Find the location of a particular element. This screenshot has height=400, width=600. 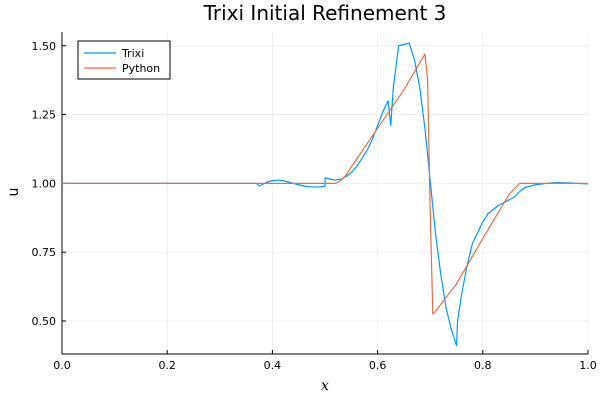

legend-box is located at coordinates (124, 60).